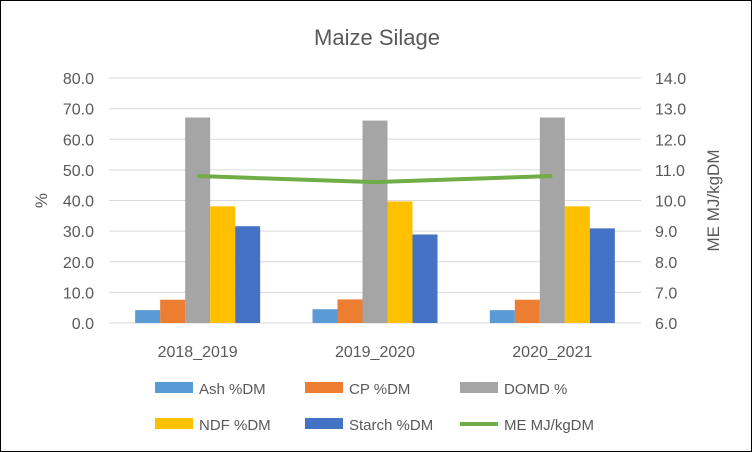 The width and height of the screenshot is (752, 452). Describe the element at coordinates (552, 352) in the screenshot. I see `x-tick-label: 2020_2021` at that location.